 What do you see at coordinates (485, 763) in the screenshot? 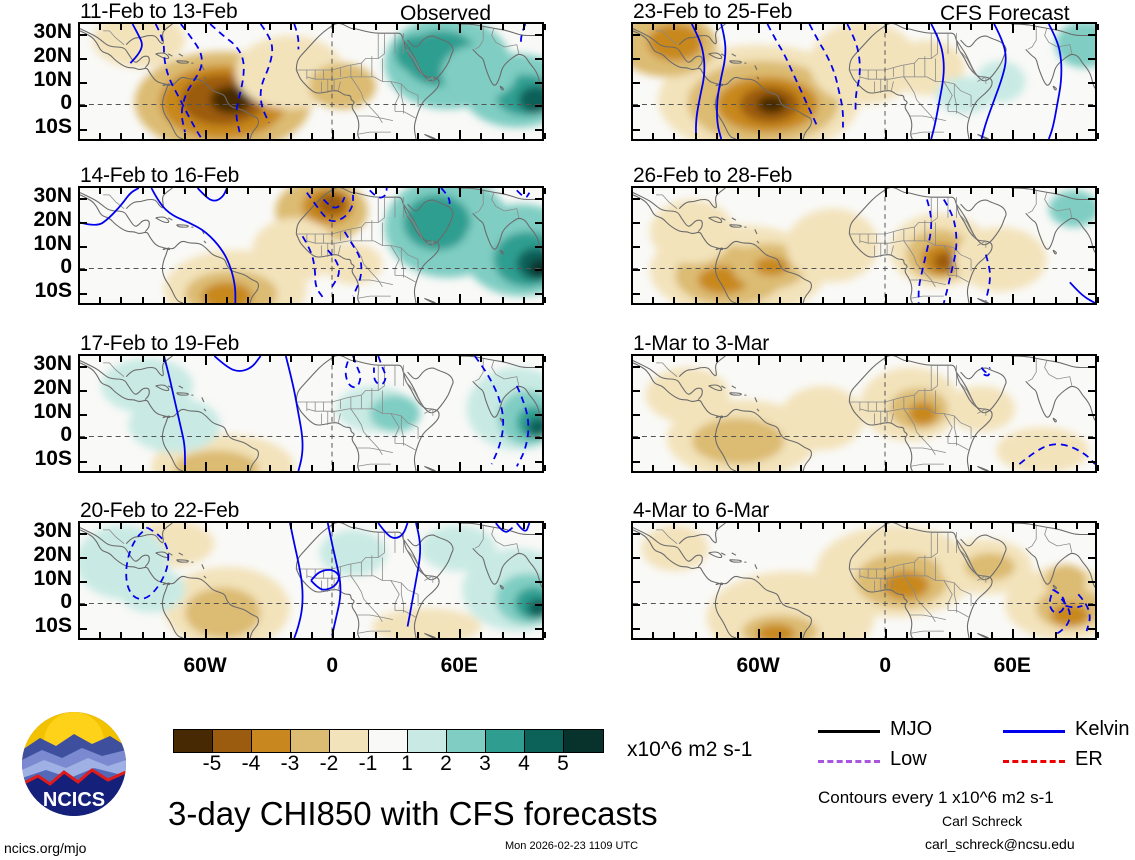
I see `colorbar-tick-7: 3` at bounding box center [485, 763].